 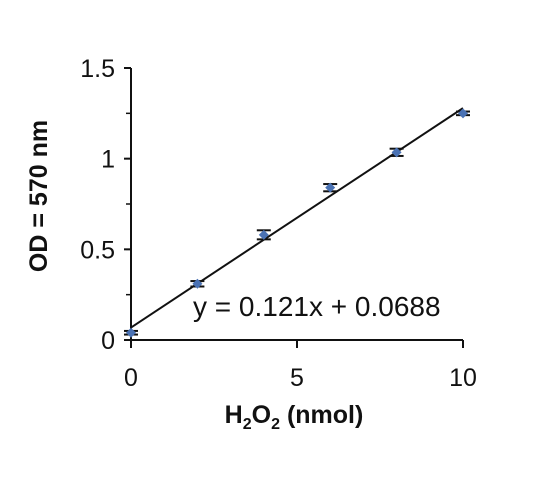 What do you see at coordinates (97, 69) in the screenshot?
I see `y-tick-label: 1.5` at bounding box center [97, 69].